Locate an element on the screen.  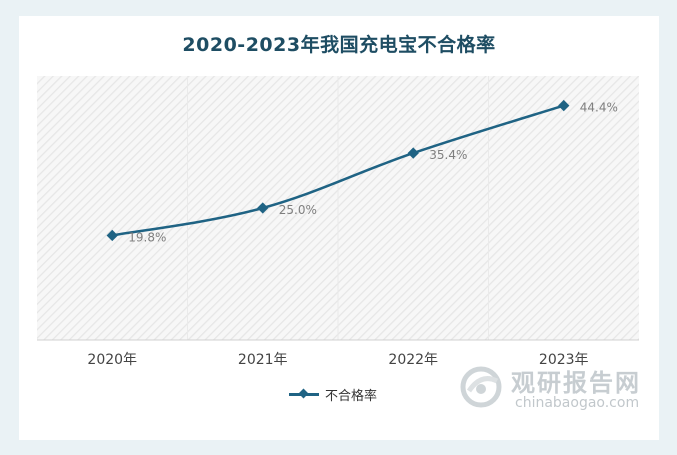
watermark-logo-icon is located at coordinates (481, 387).